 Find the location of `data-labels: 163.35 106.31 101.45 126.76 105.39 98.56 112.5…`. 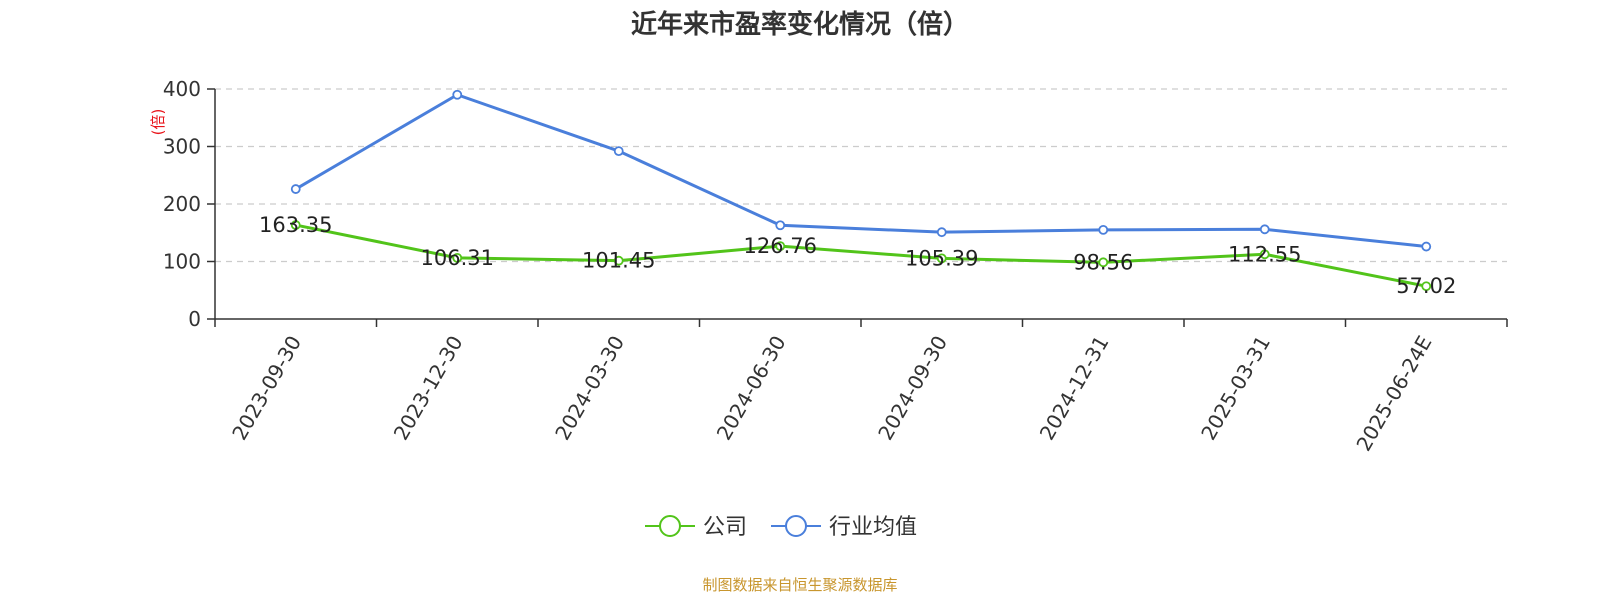

data-labels: 163.35 106.31 101.45 126.76 105.39 98.56 112.5… is located at coordinates (857, 255).